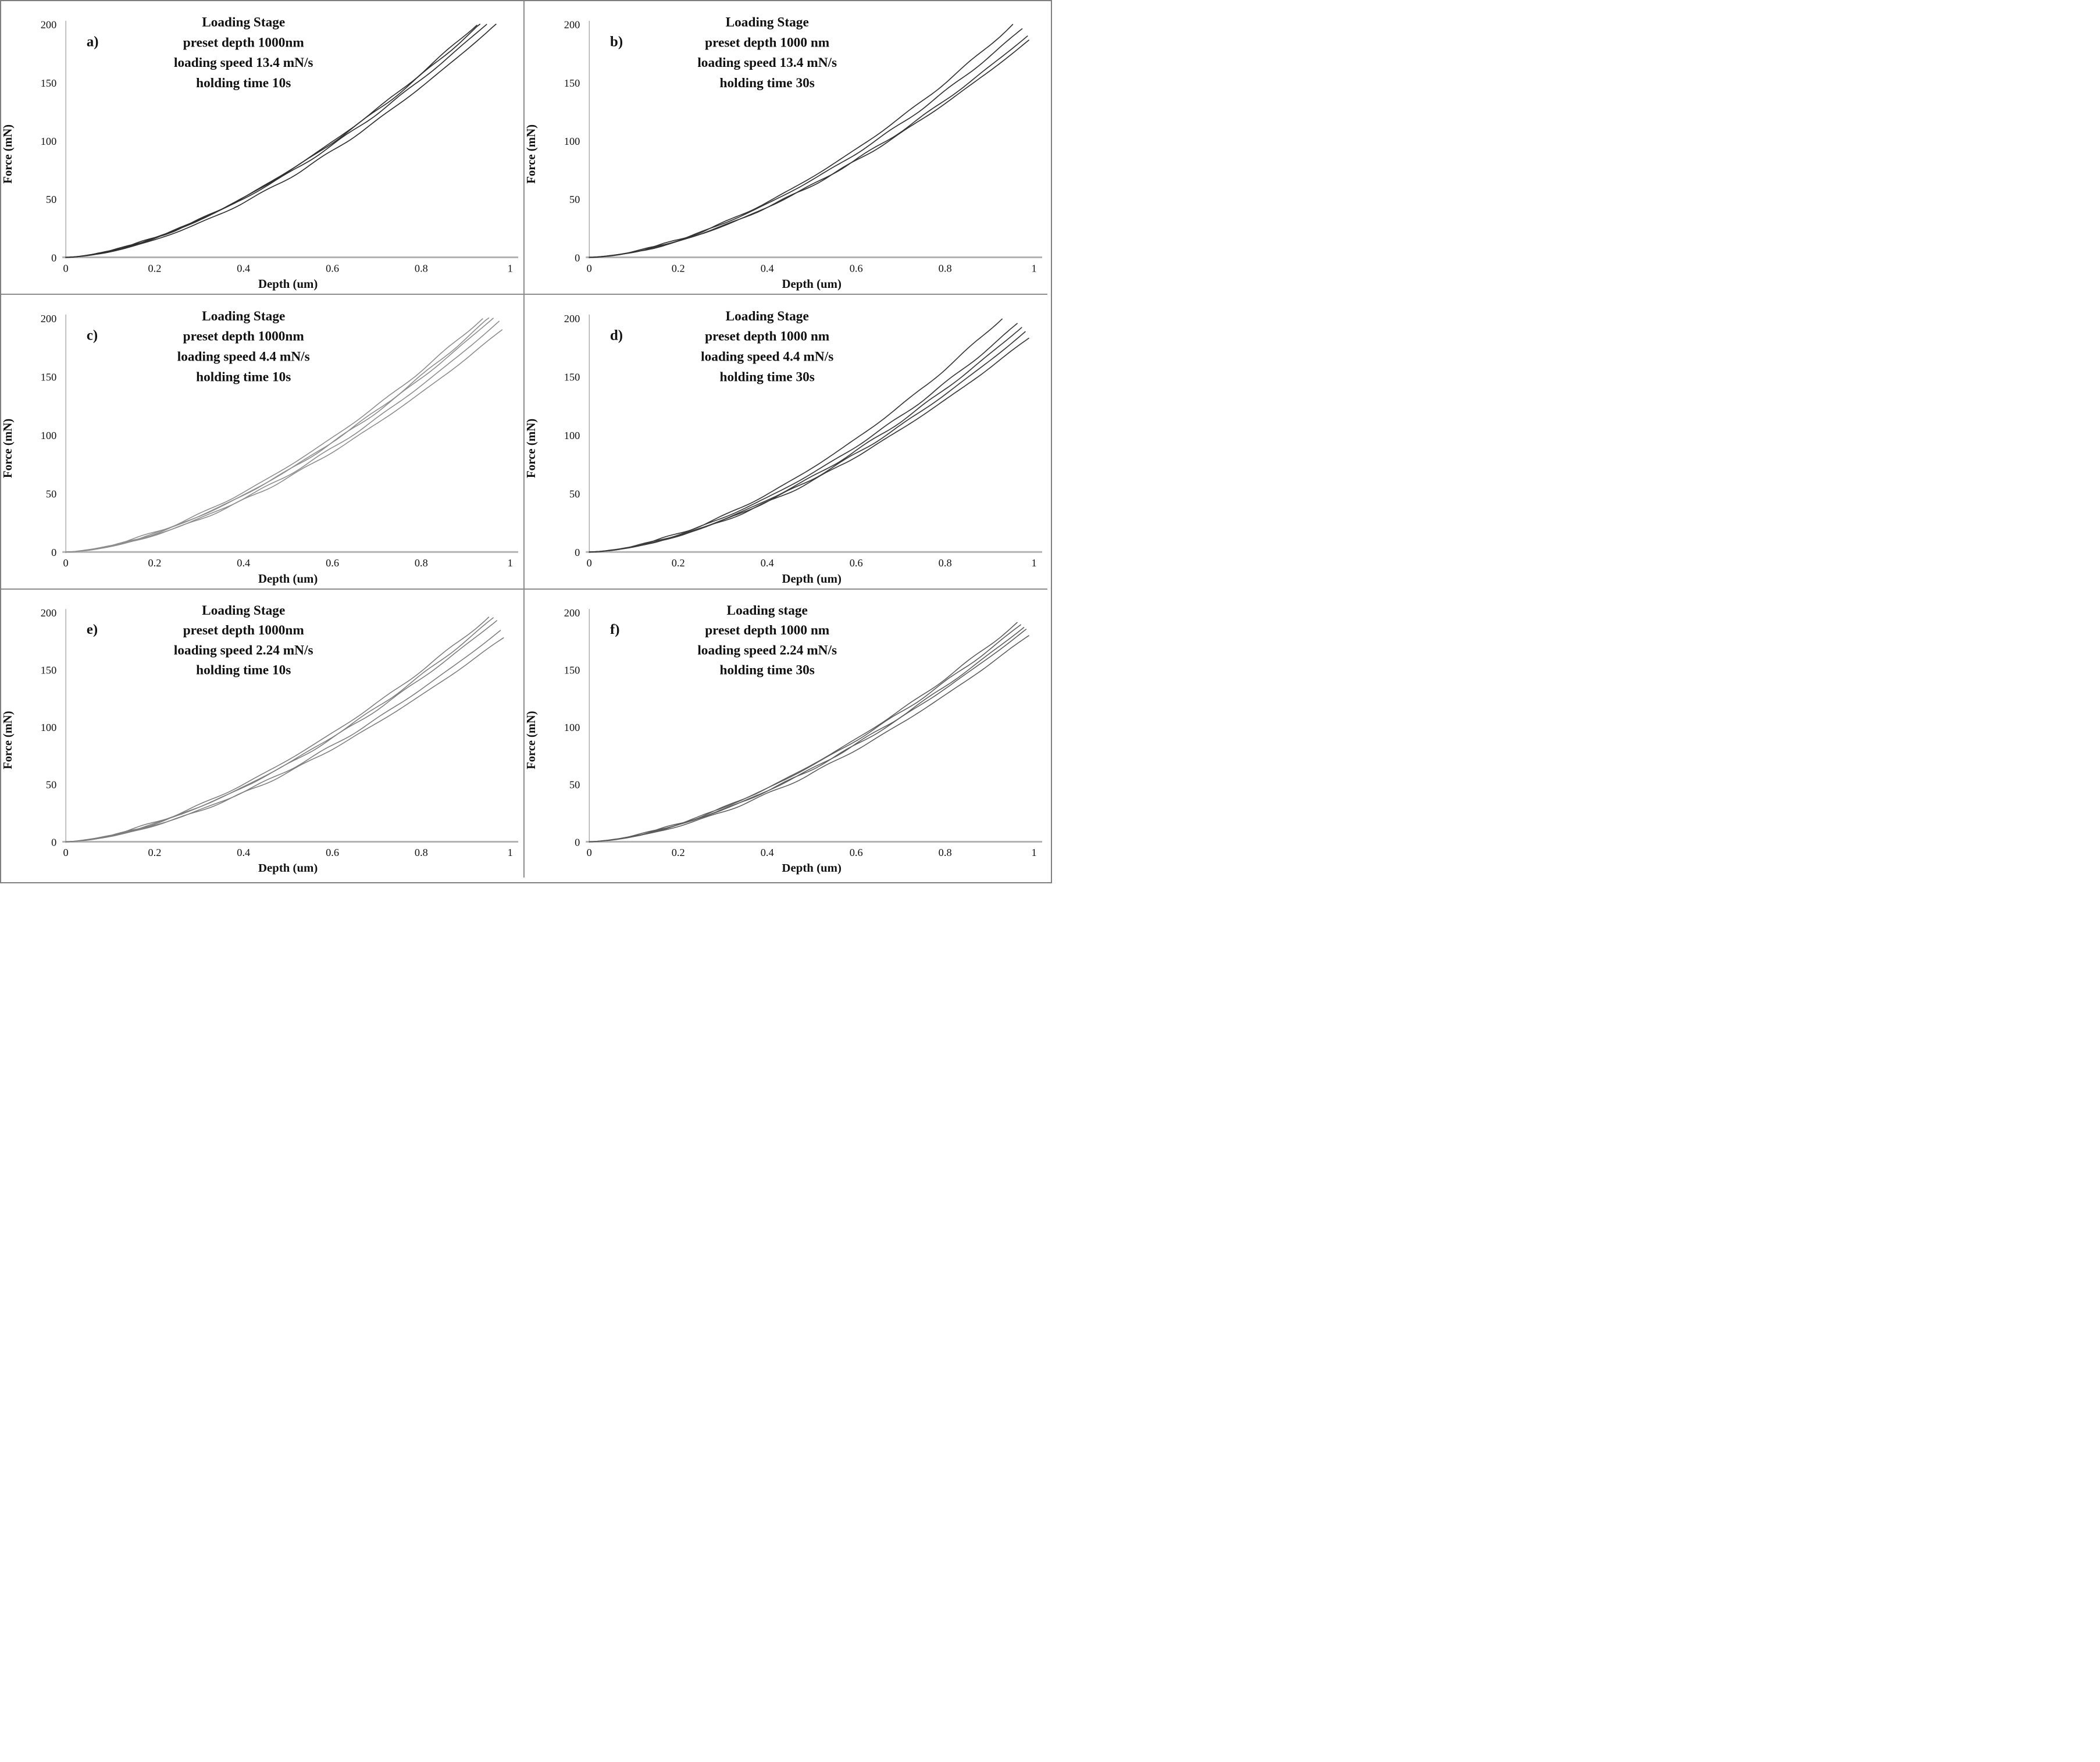 Image resolution: width=2100 pixels, height=1762 pixels. I want to click on panel-letter: b), so click(616, 41).